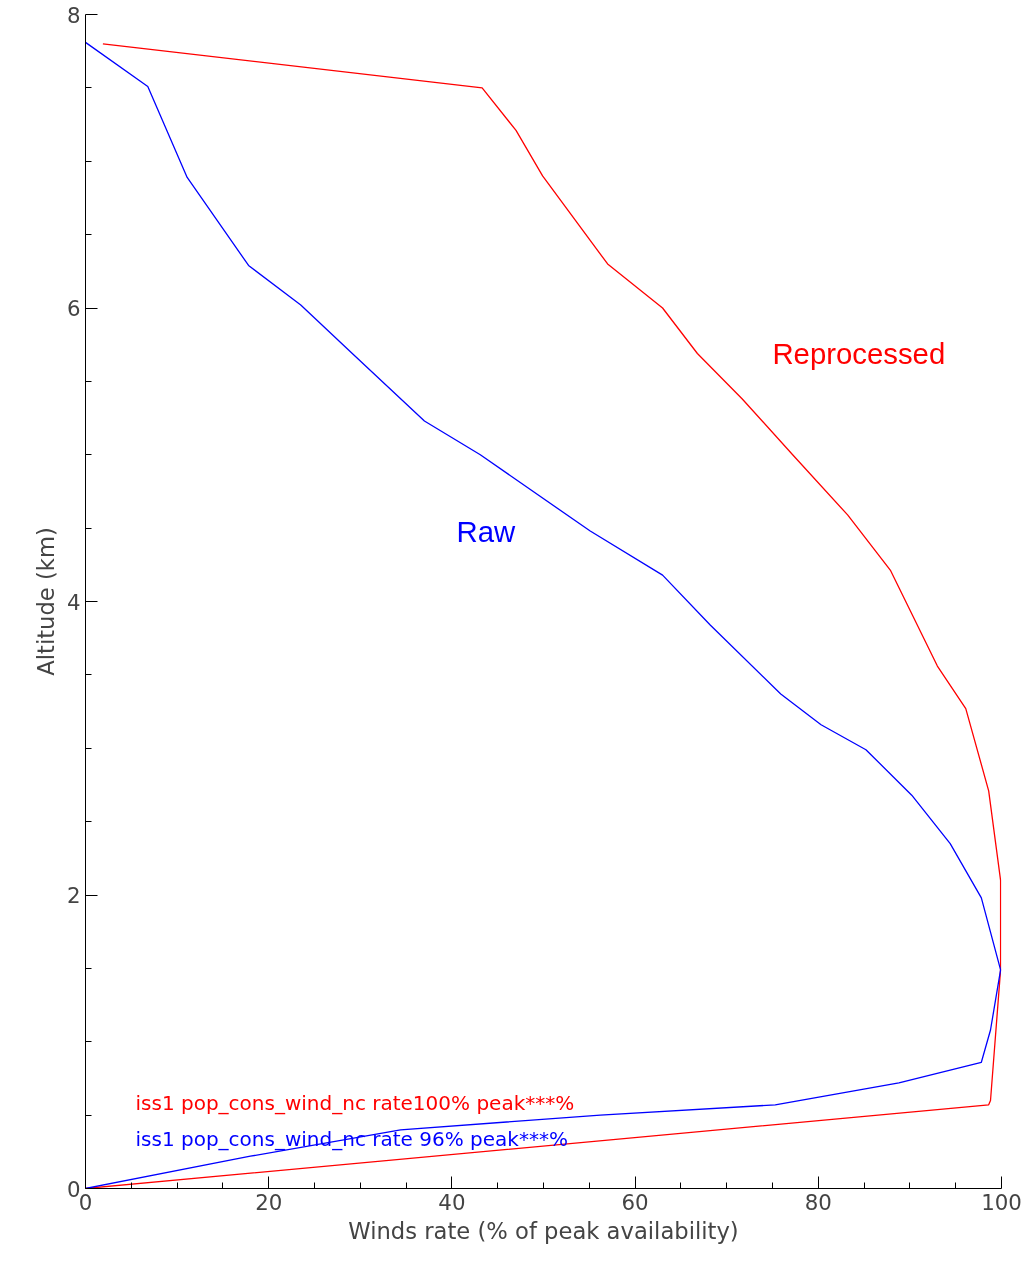 The image size is (1027, 1269). I want to click on x-tick-label: 60, so click(635, 1202).